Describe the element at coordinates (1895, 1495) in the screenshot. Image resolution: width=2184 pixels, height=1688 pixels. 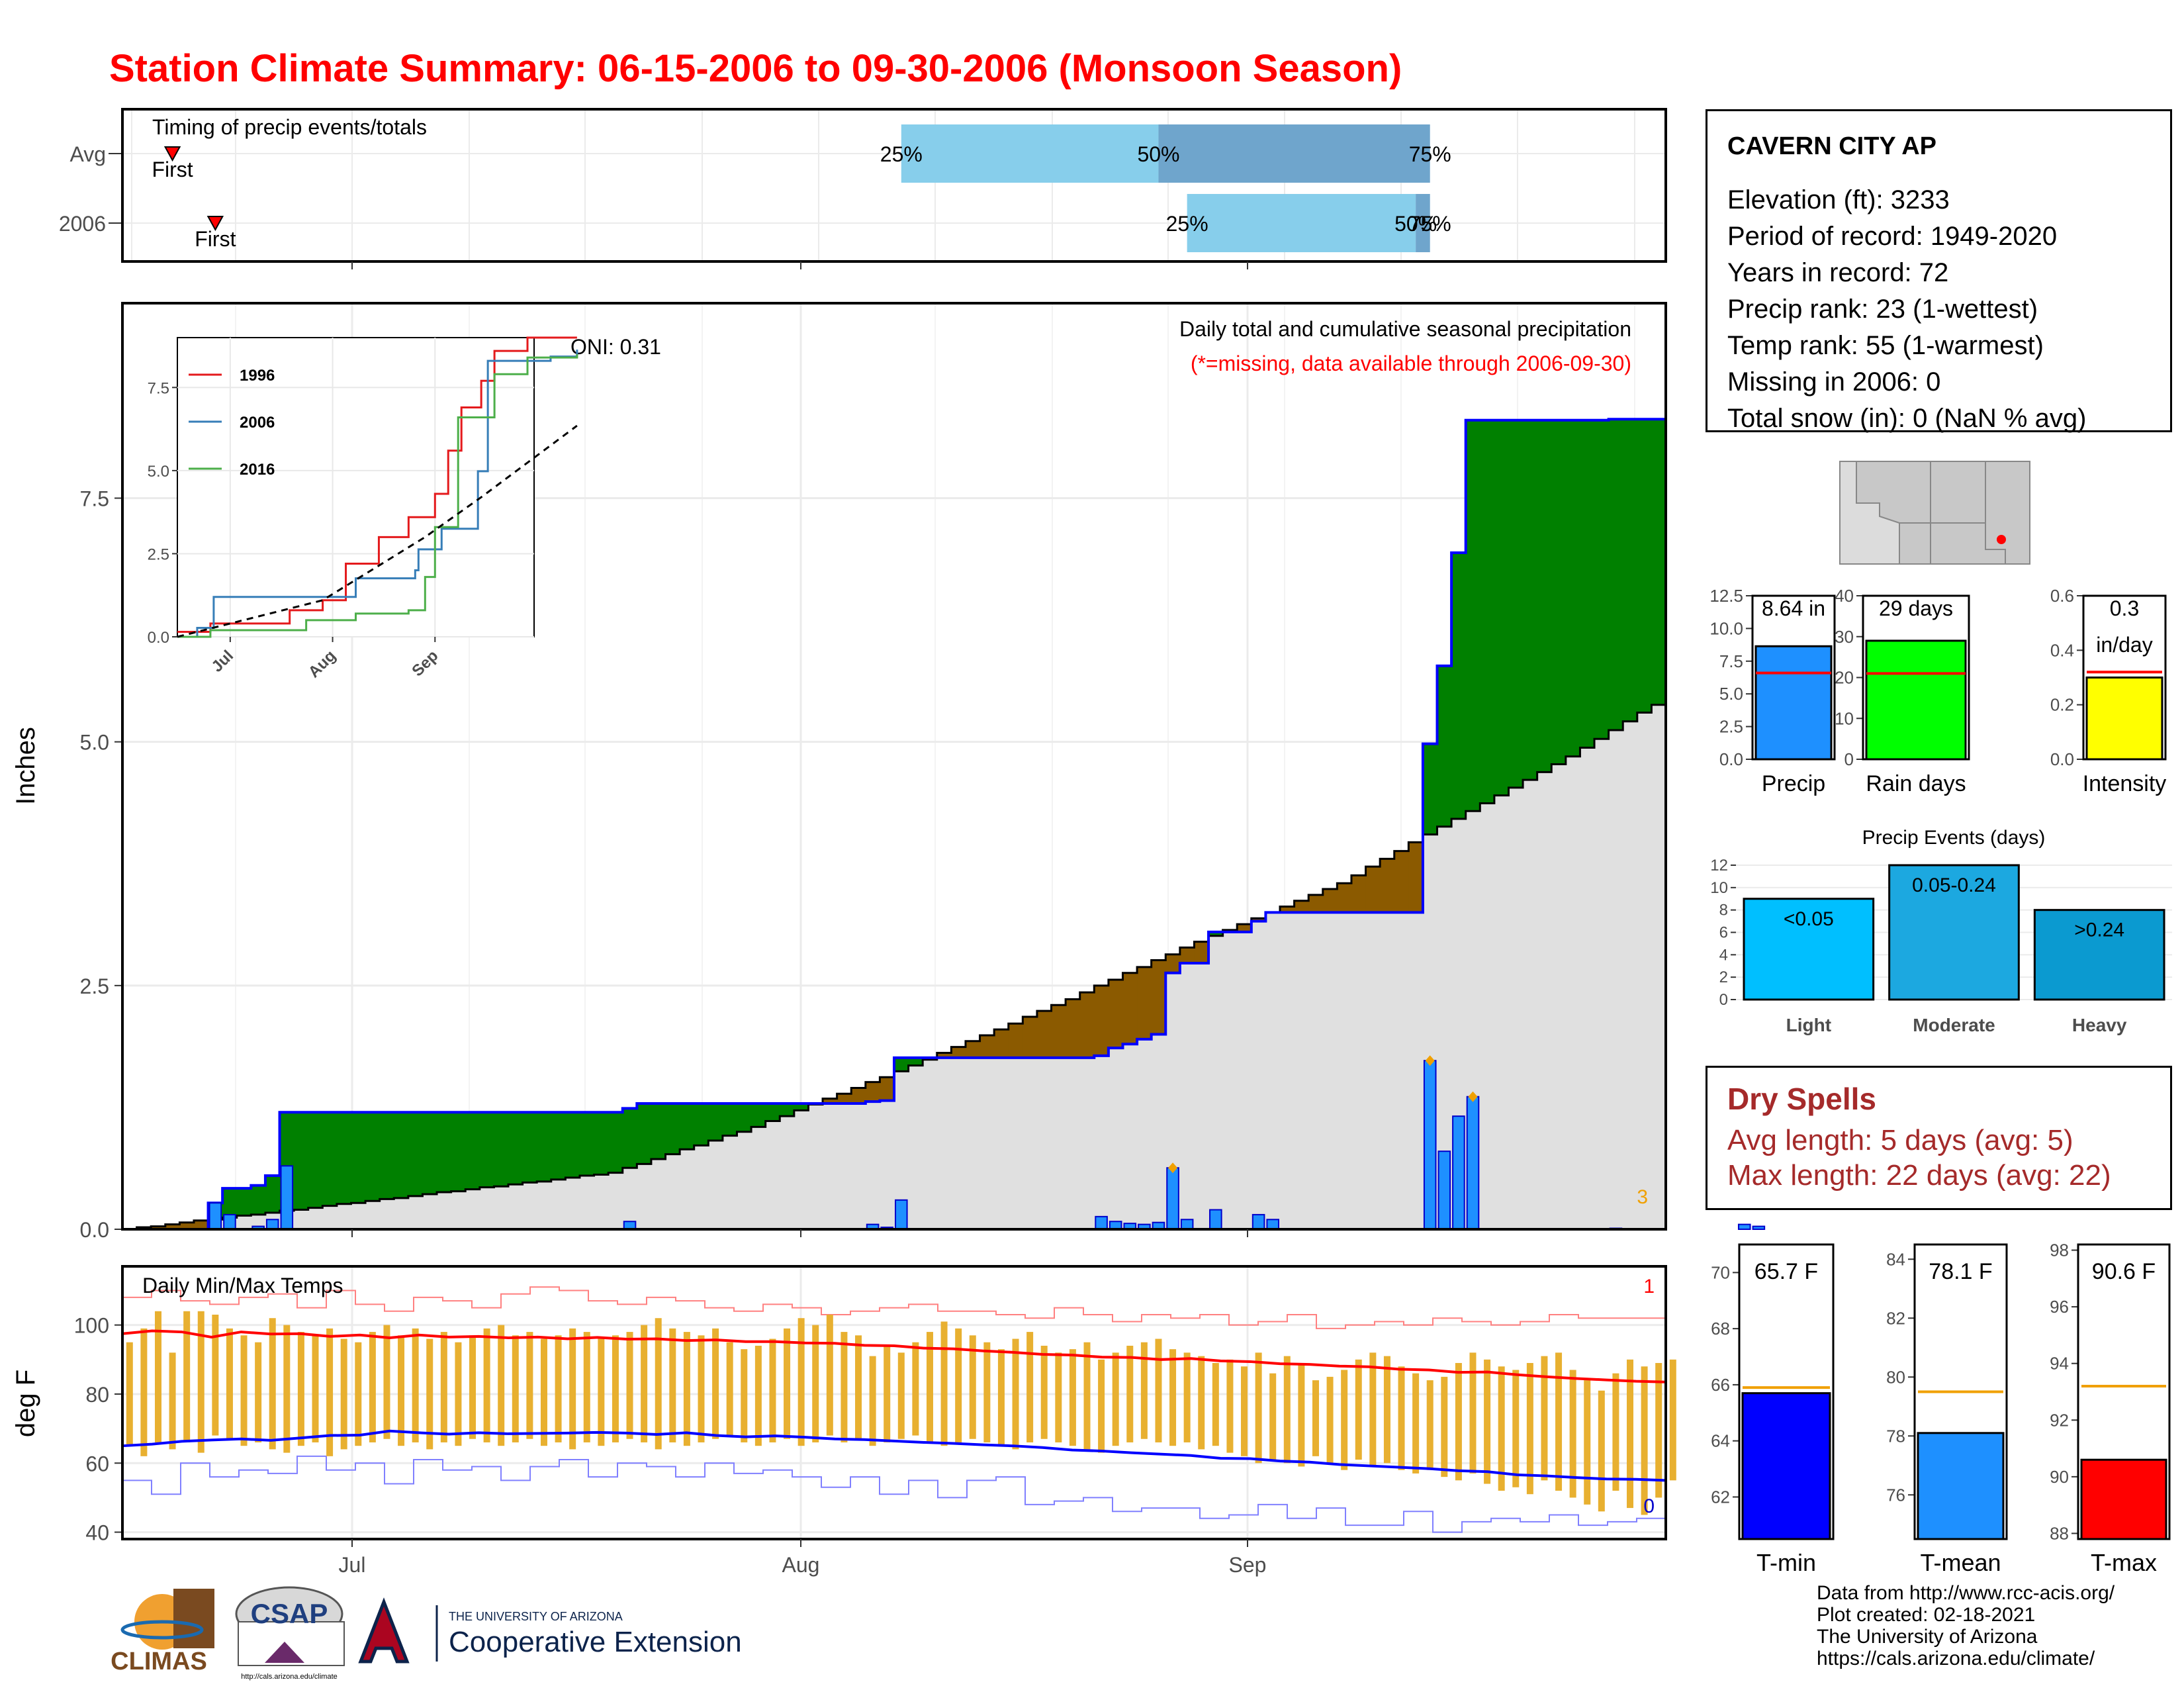
I see `tsum-ytick-label: 76` at that location.